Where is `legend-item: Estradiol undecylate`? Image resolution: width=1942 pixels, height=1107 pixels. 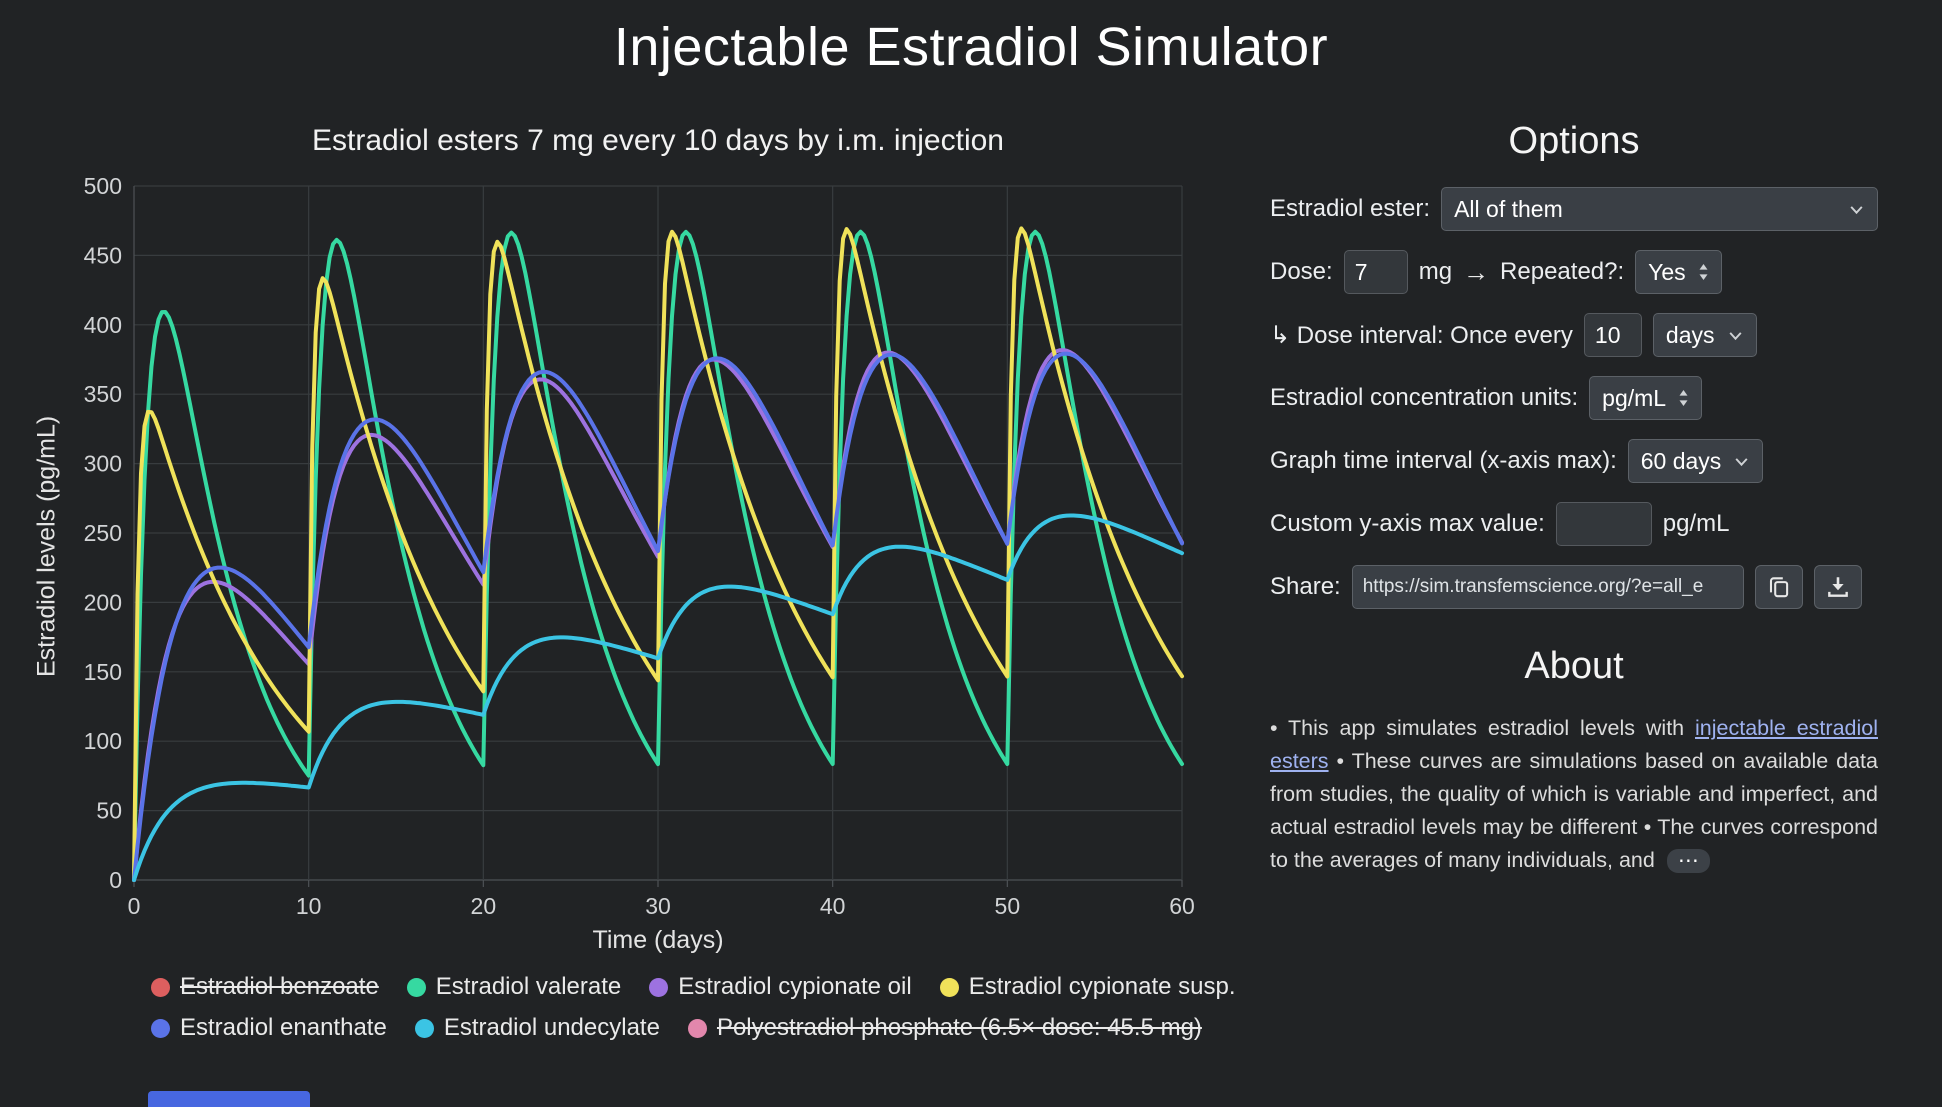 legend-item: Estradiol undecylate is located at coordinates (537, 1028).